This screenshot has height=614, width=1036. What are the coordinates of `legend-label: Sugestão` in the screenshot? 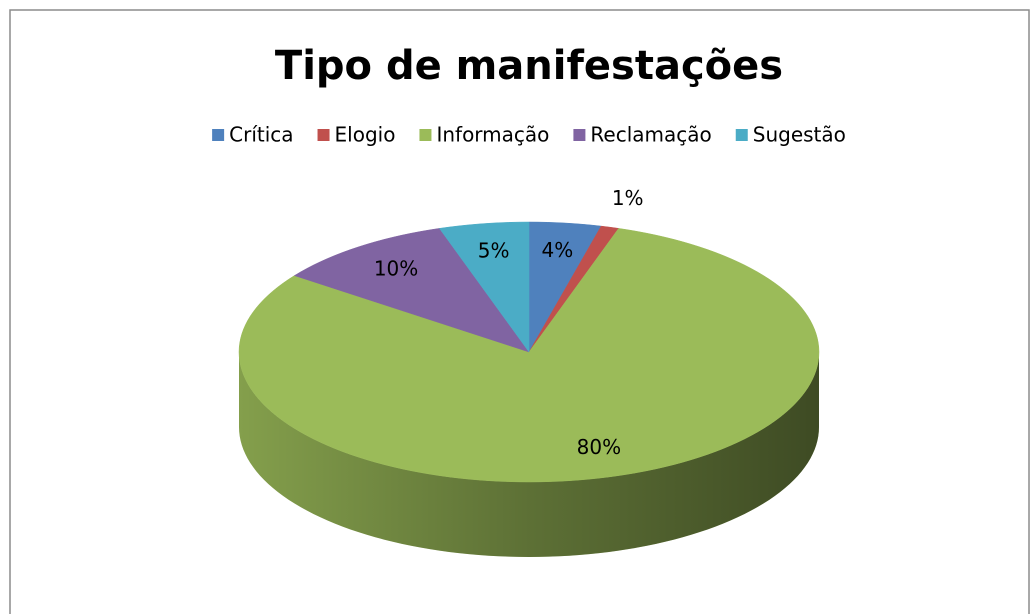 It's located at (799, 135).